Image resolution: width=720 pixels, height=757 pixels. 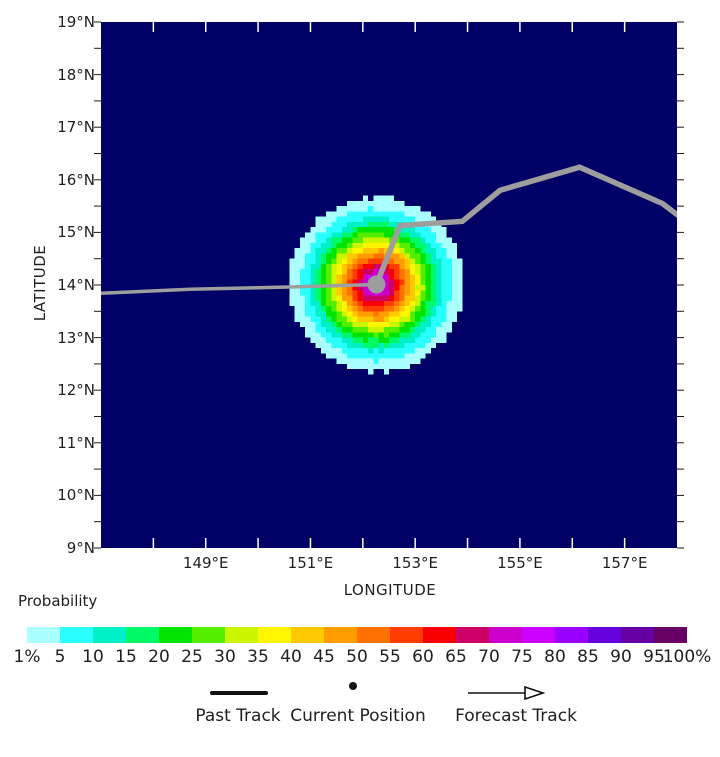 I want to click on colorbar-tick-label: 10, so click(x=93, y=657).